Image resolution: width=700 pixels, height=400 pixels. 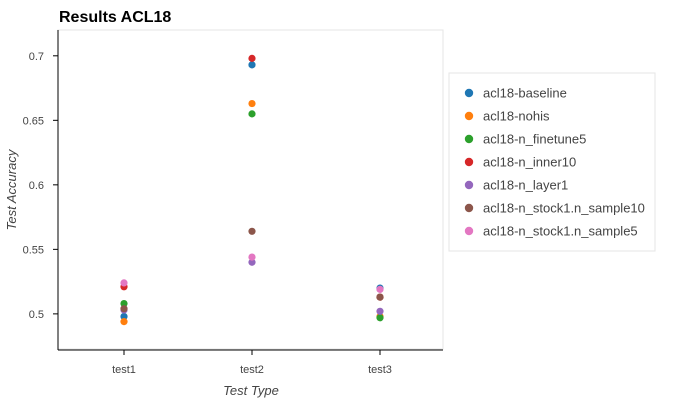 I want to click on y-tick-label: 0.5, so click(x=36, y=315).